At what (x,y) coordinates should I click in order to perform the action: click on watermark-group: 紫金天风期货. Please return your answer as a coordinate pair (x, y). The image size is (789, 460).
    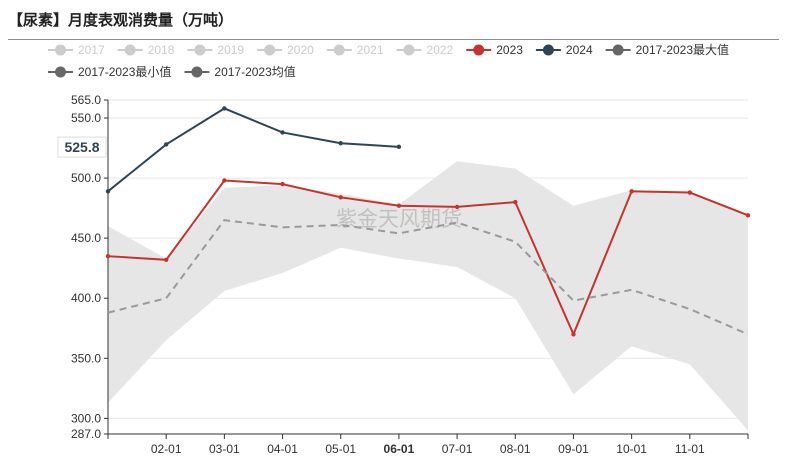
    Looking at the image, I should click on (399, 219).